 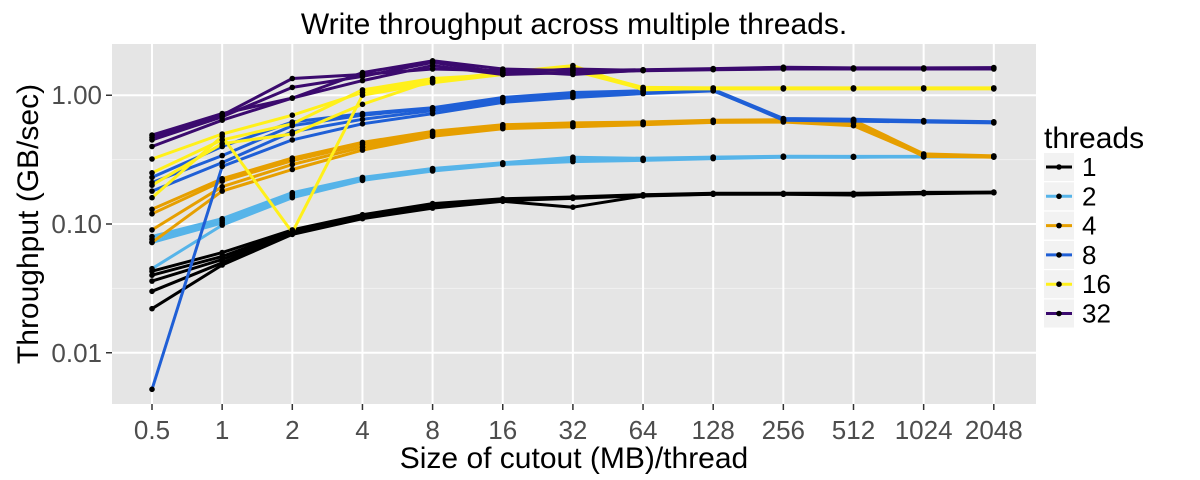 What do you see at coordinates (1089, 226) in the screenshot?
I see `legend-label-4: 4` at bounding box center [1089, 226].